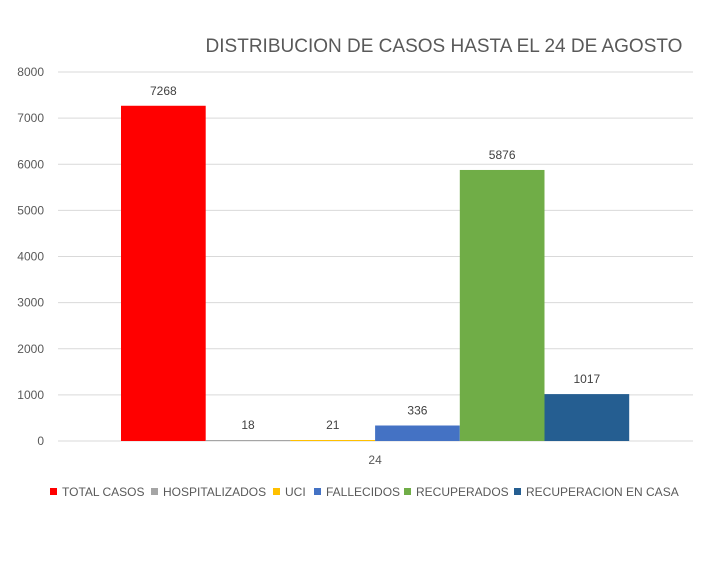 The image size is (720, 563). What do you see at coordinates (417, 411) in the screenshot?
I see `data-label: 336` at bounding box center [417, 411].